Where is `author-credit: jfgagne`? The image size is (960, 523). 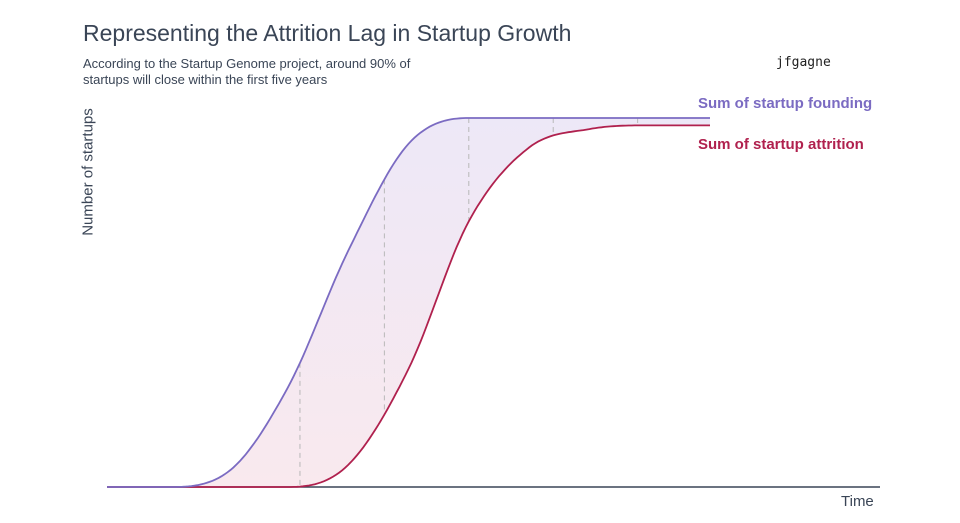 author-credit: jfgagne is located at coordinates (803, 62).